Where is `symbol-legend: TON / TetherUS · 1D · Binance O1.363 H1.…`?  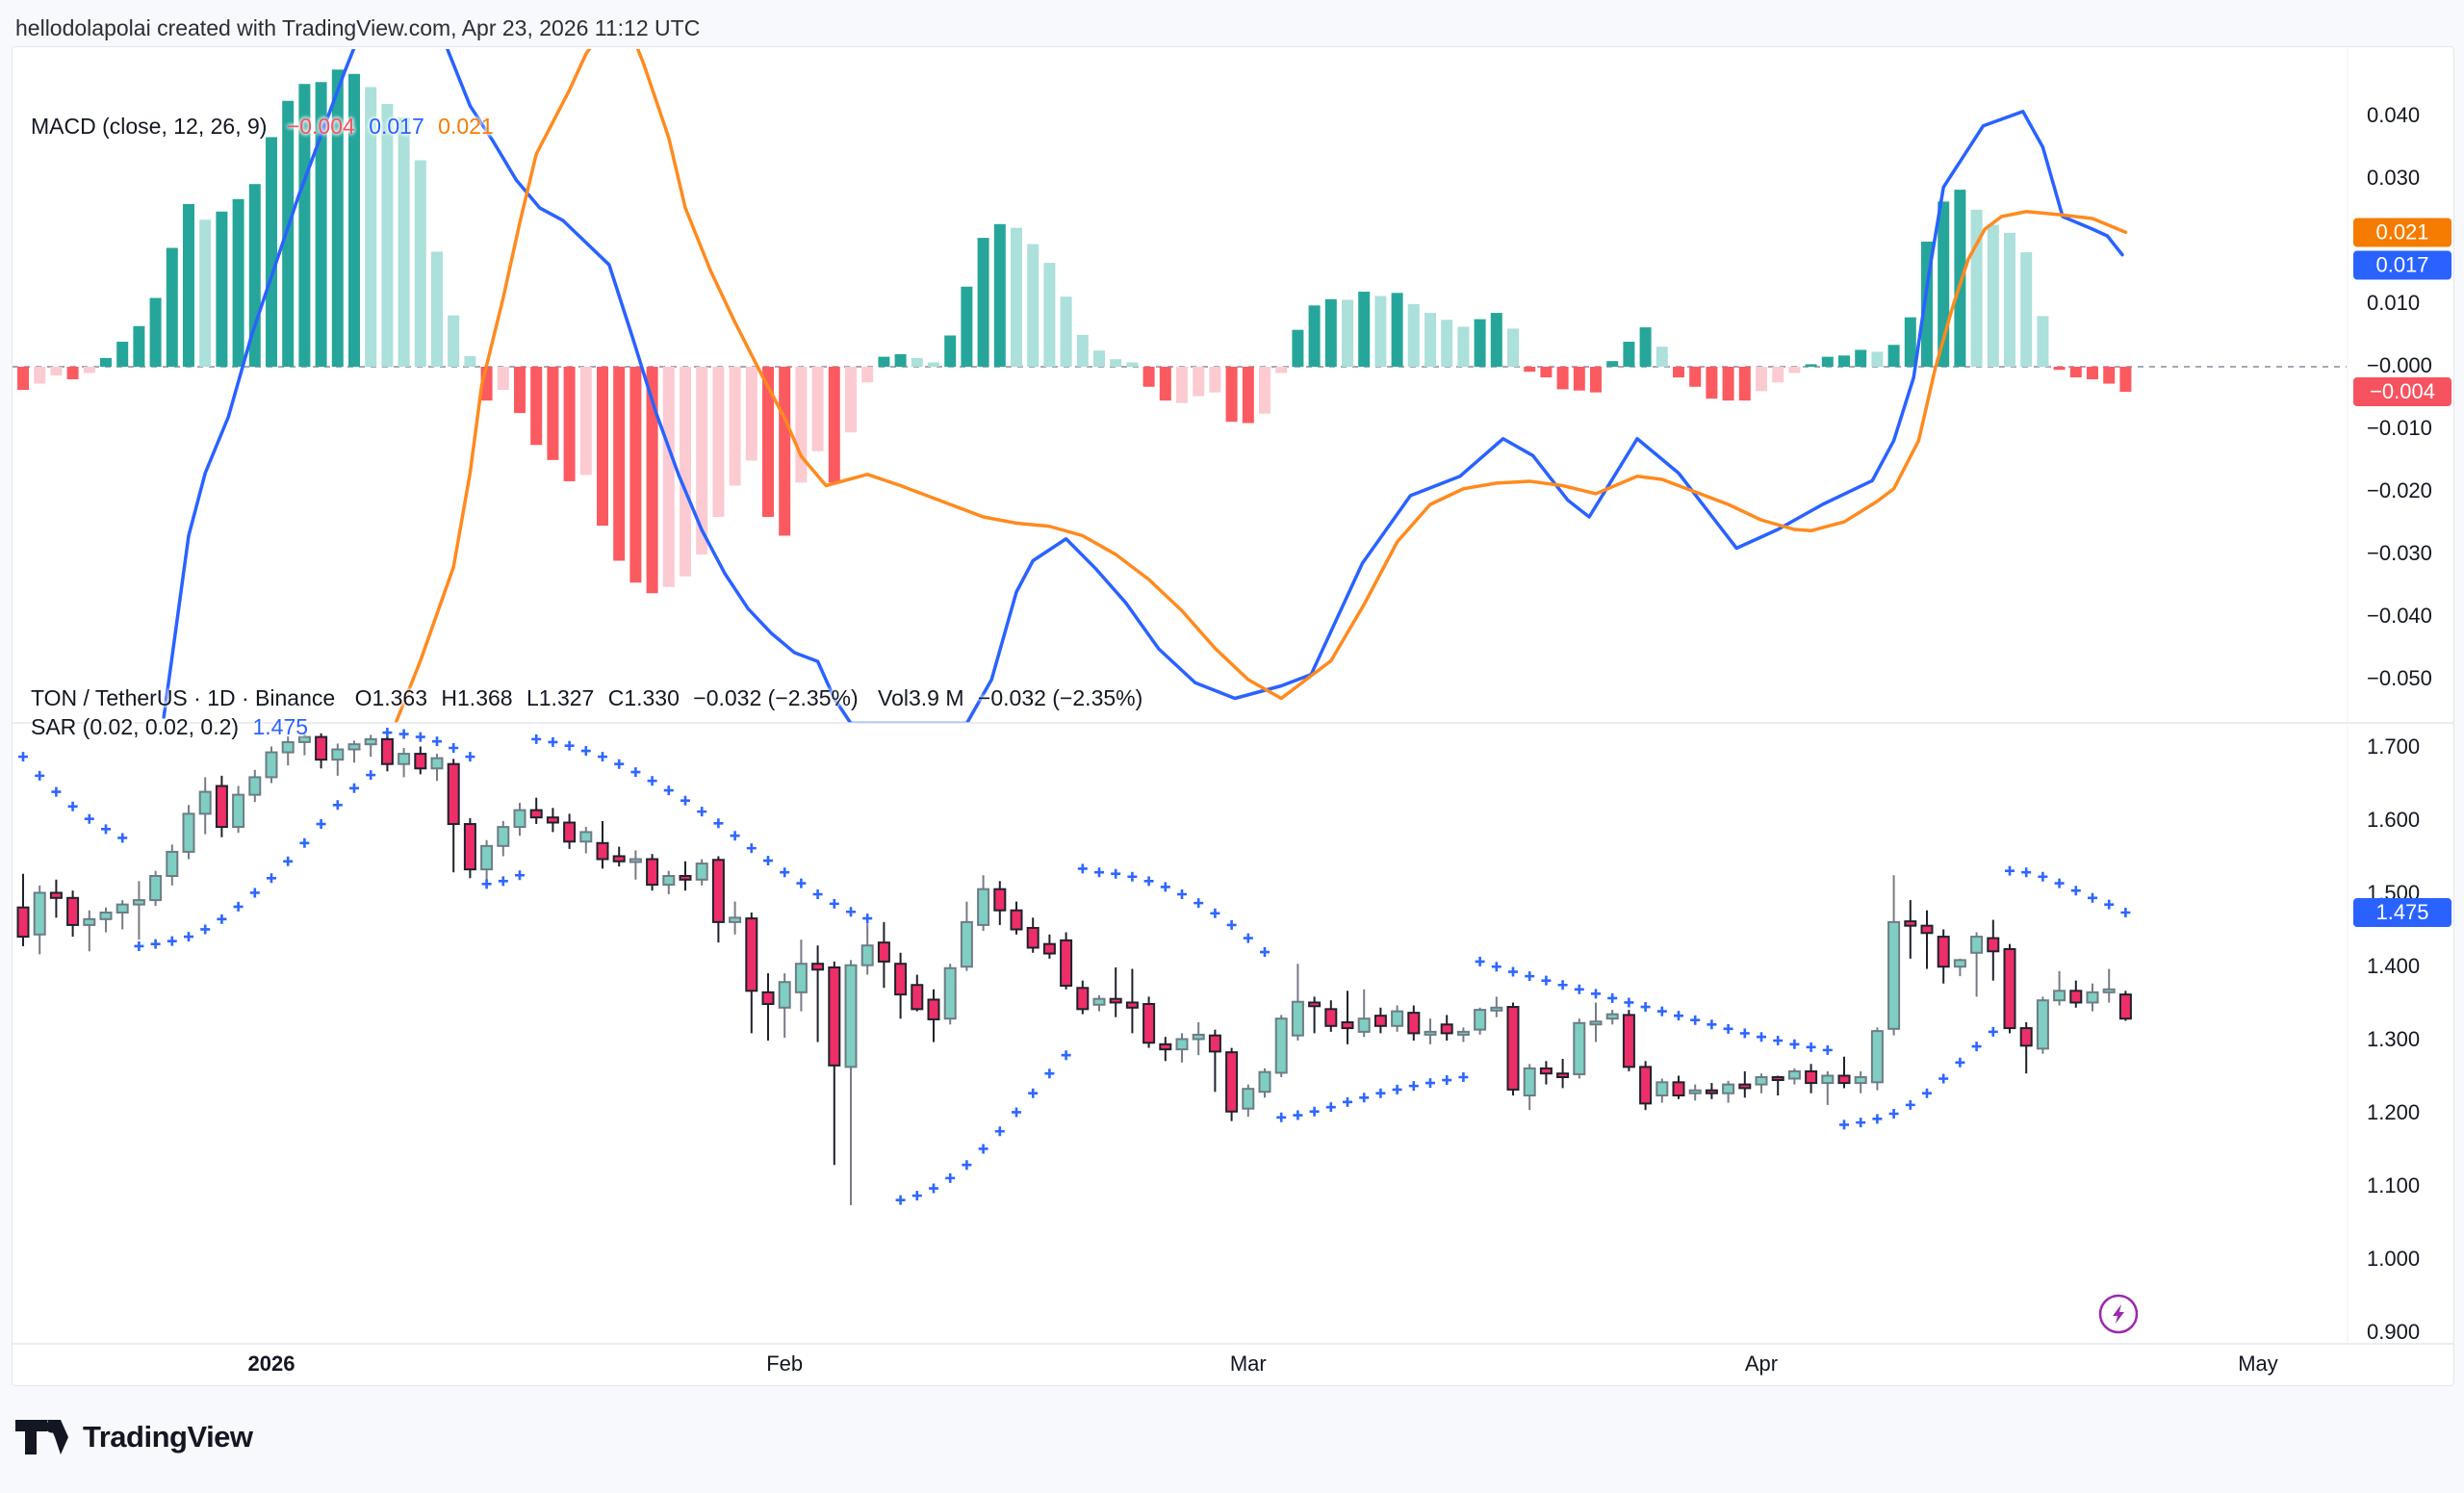 symbol-legend: TON / TetherUS · 1D · Binance O1.363 H1.… is located at coordinates (586, 698).